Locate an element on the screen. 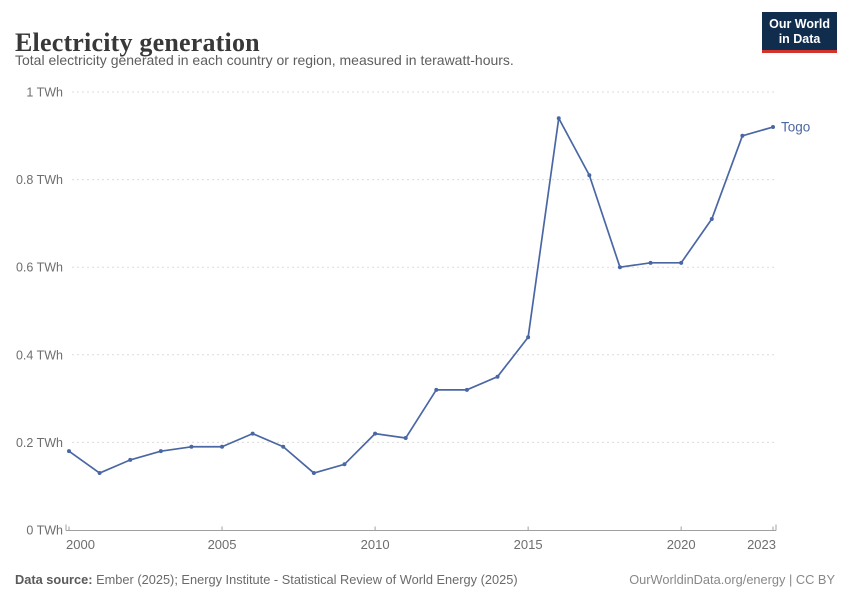  y-tick-label: 0.6 TWh is located at coordinates (39, 268).